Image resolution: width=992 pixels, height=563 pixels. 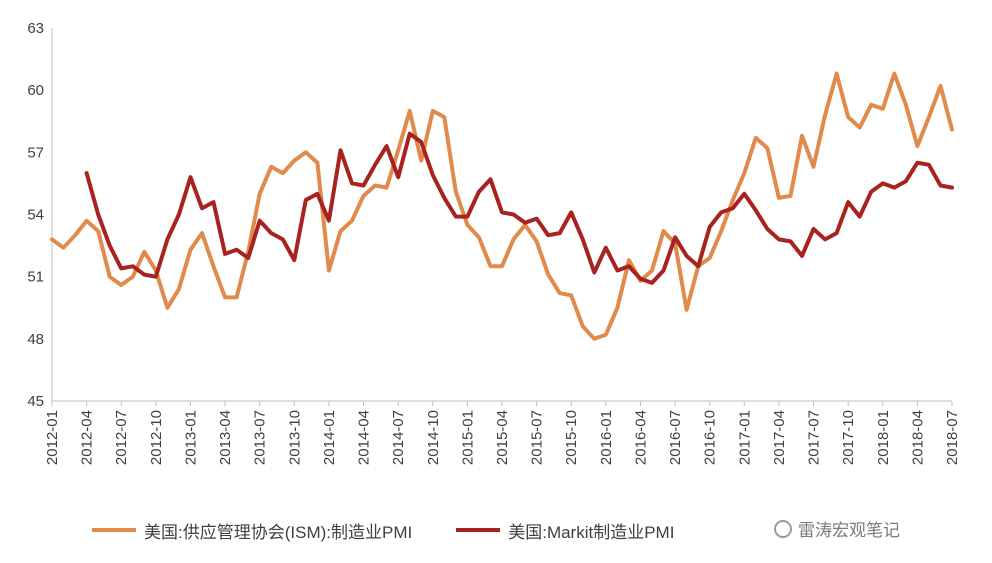 What do you see at coordinates (883, 437) in the screenshot?
I see `x-tick-label: 2018-01` at bounding box center [883, 437].